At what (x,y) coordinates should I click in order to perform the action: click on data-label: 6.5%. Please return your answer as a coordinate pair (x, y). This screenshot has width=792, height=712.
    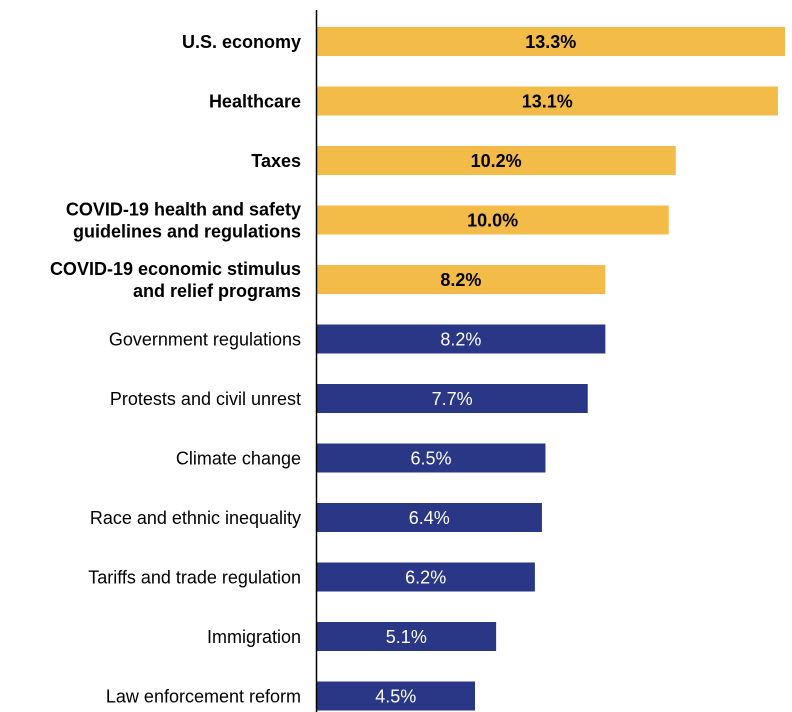
    Looking at the image, I should click on (430, 459).